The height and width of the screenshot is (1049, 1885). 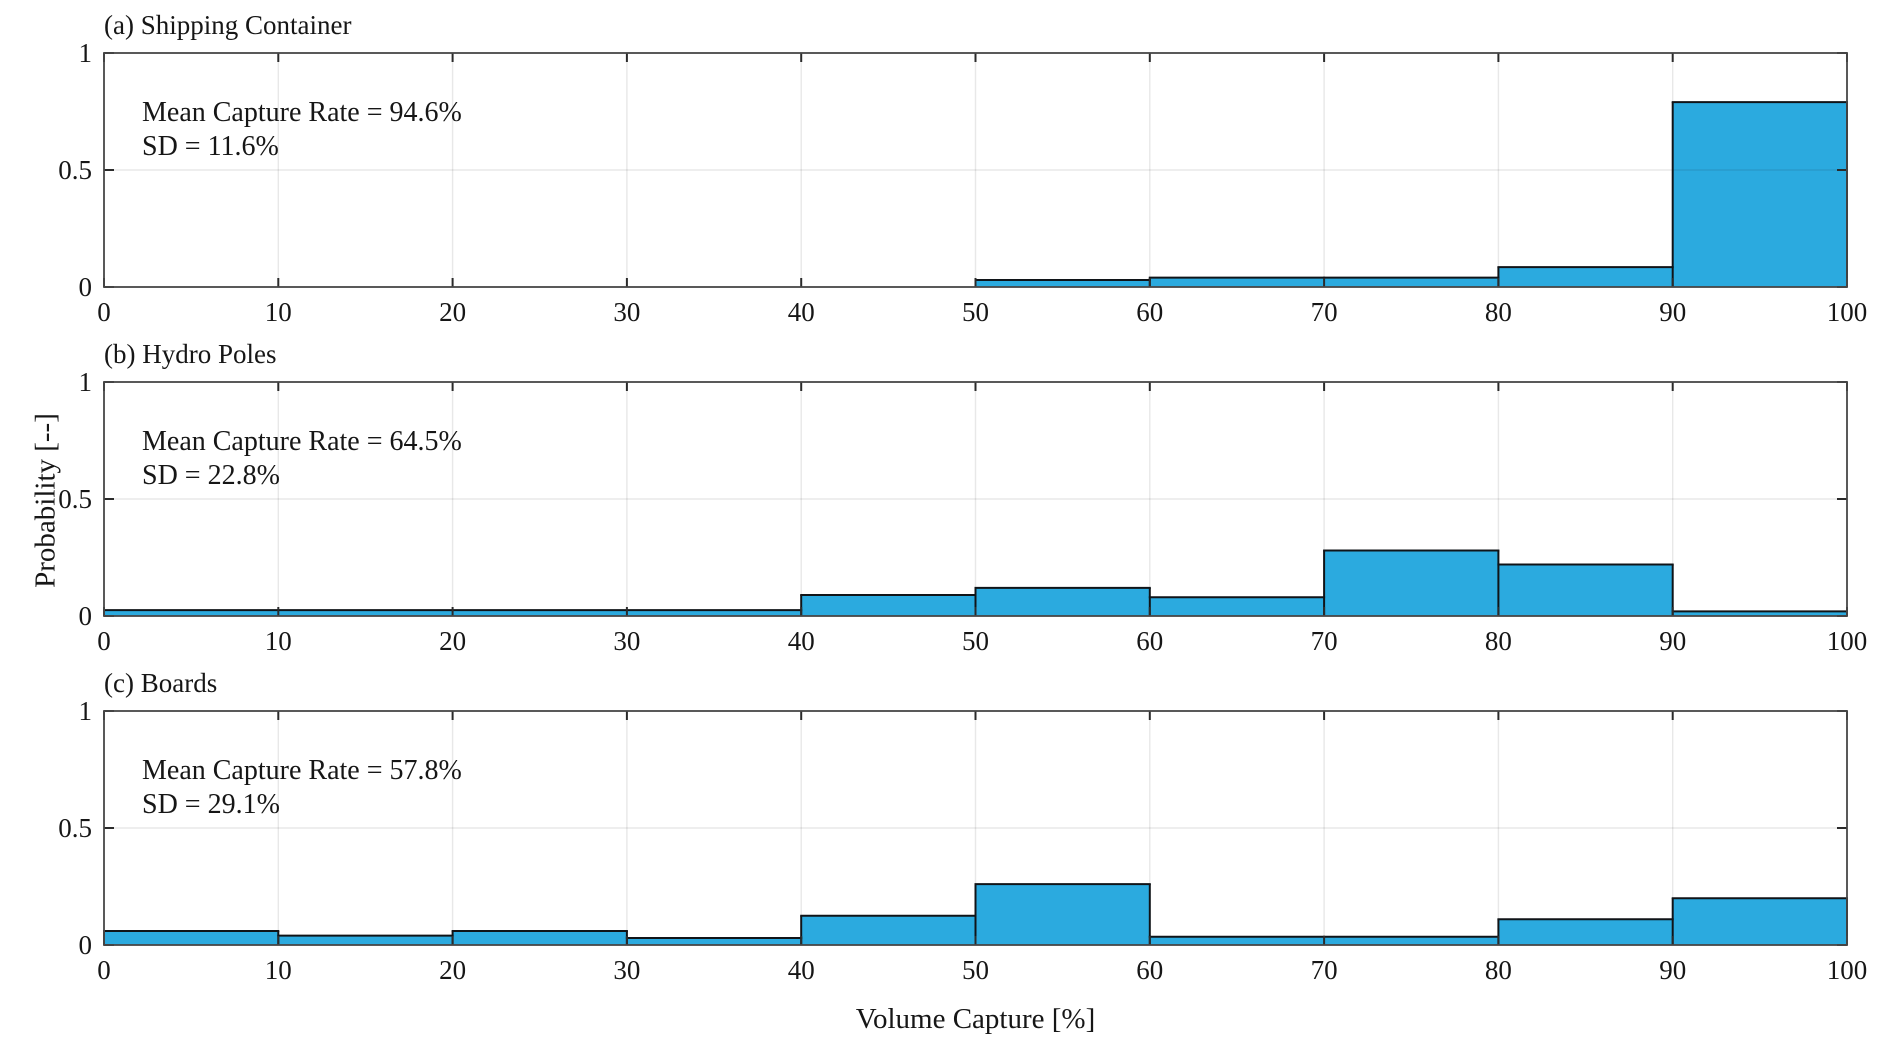 What do you see at coordinates (302, 130) in the screenshot?
I see `panel-a-annotation: Mean Capture Rate = 94.6% SD = 11.6%` at bounding box center [302, 130].